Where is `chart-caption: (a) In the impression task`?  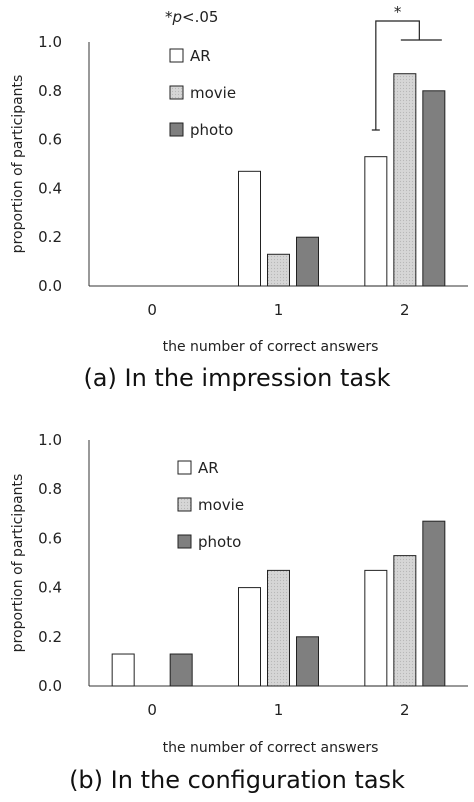
chart-caption: (a) In the impression task is located at coordinates (236, 378).